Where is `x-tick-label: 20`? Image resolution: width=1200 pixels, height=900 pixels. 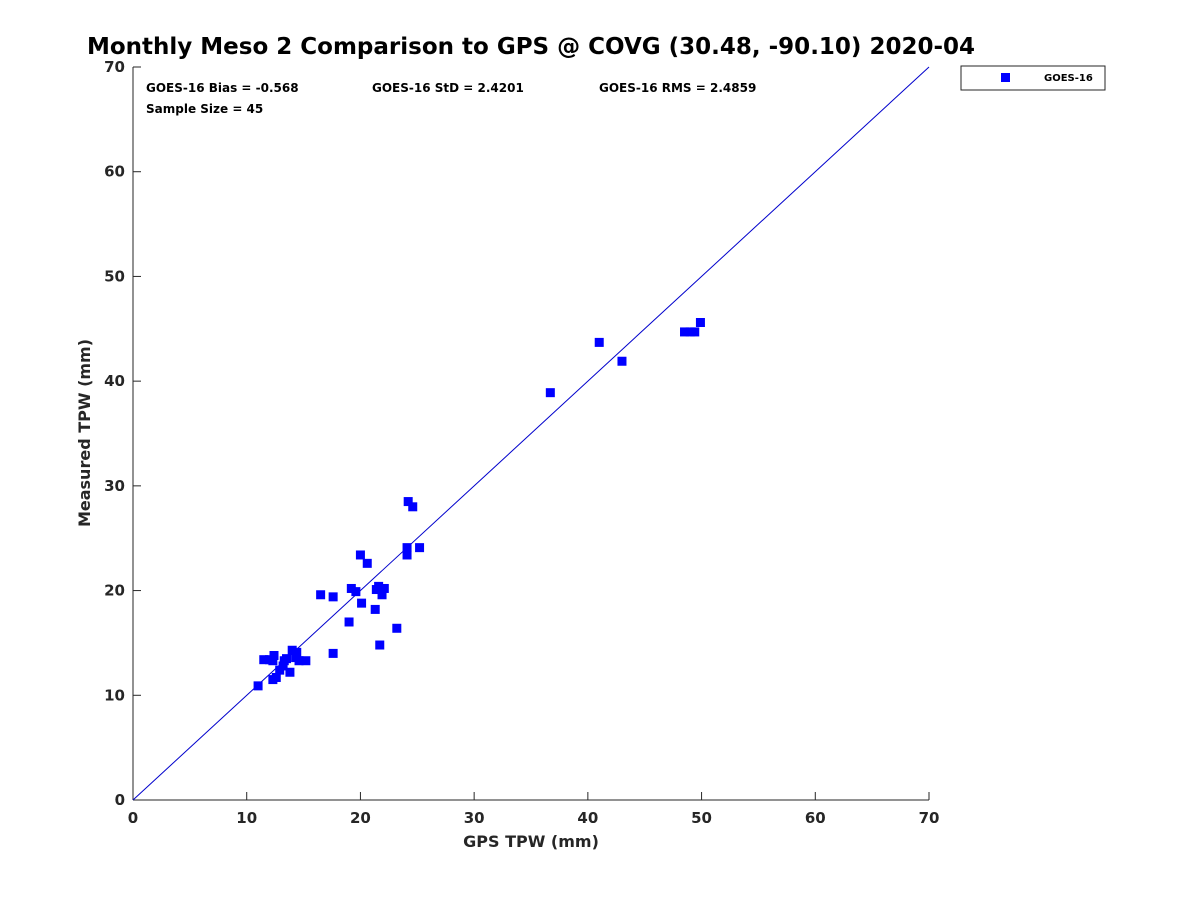 x-tick-label: 20 is located at coordinates (360, 818).